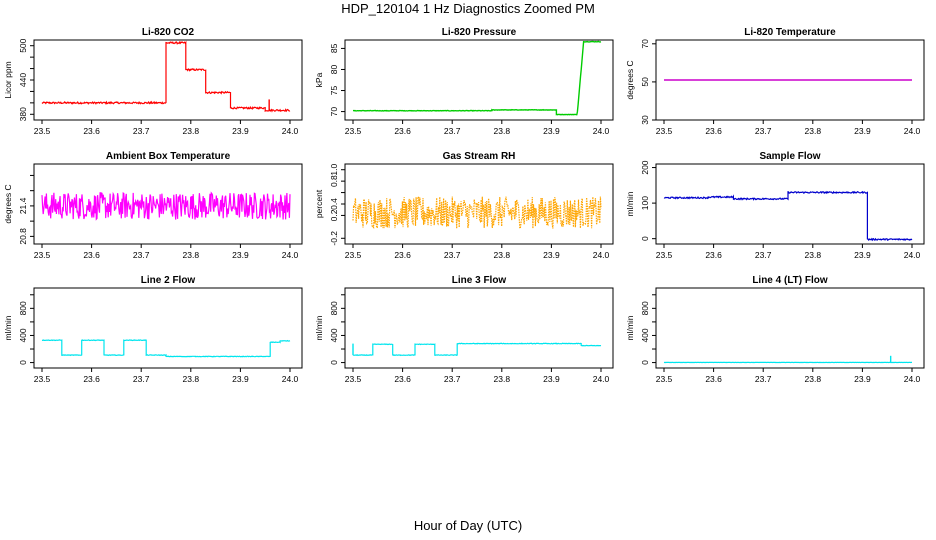  Describe the element at coordinates (645, 167) in the screenshot. I see `y-tick-label: 200` at that location.